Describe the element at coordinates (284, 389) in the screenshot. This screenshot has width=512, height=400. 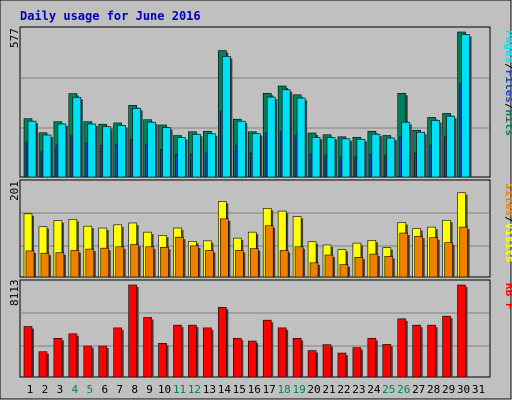
I see `x-tick-label: 18` at that location.